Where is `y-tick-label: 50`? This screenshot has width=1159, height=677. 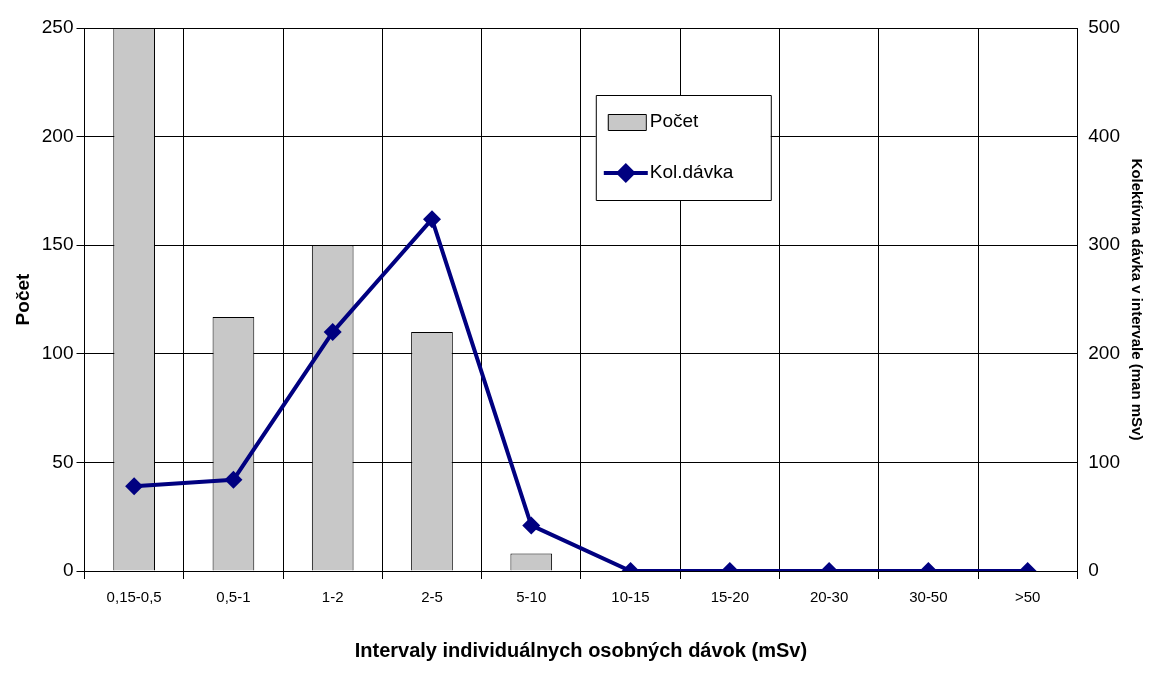
y-tick-label: 50 is located at coordinates (63, 461).